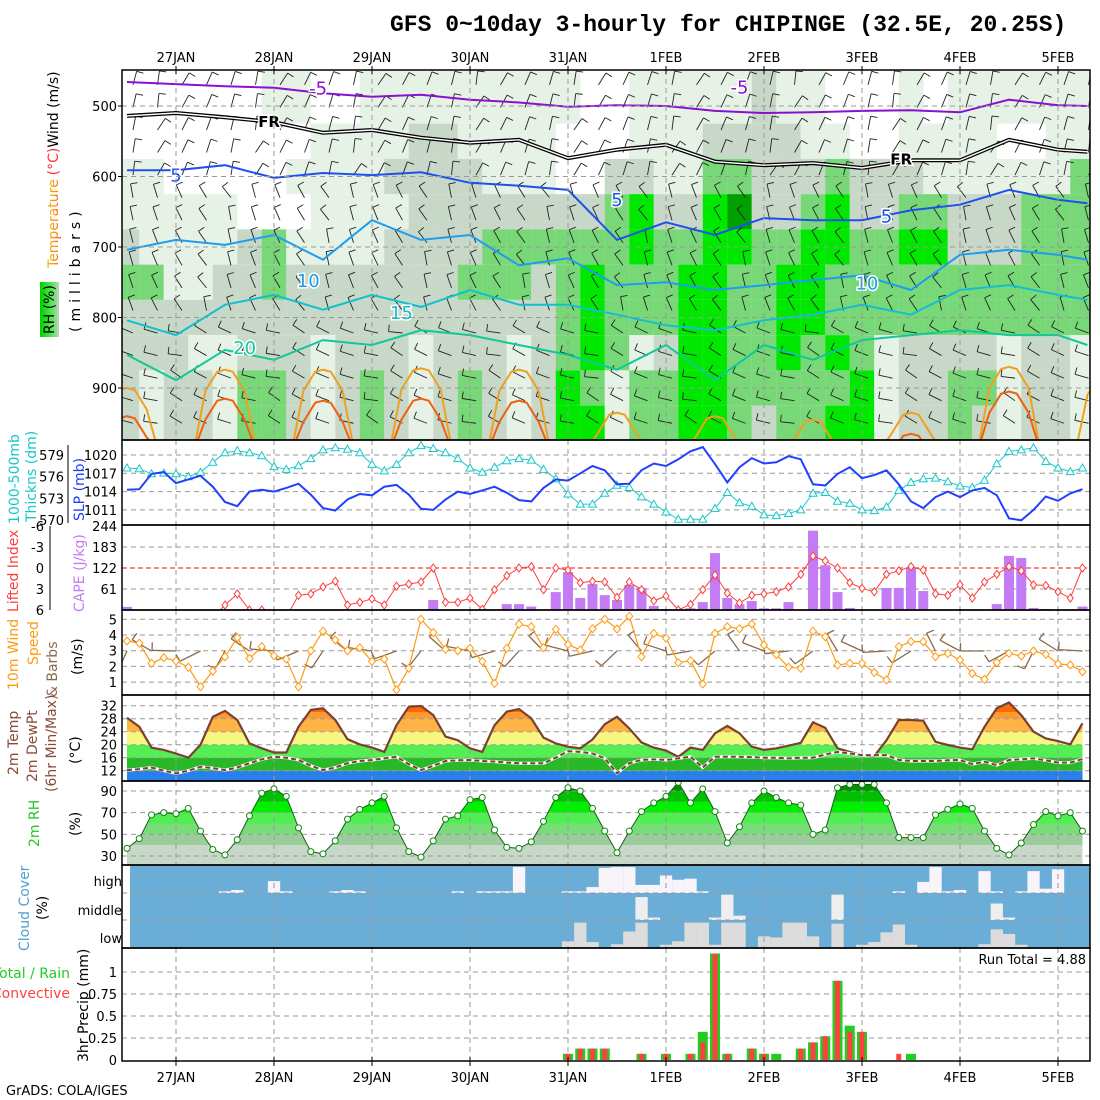 This screenshot has height=1100, width=1100. What do you see at coordinates (104, 569) in the screenshot?
I see `cape-tick-label: 122` at bounding box center [104, 569].